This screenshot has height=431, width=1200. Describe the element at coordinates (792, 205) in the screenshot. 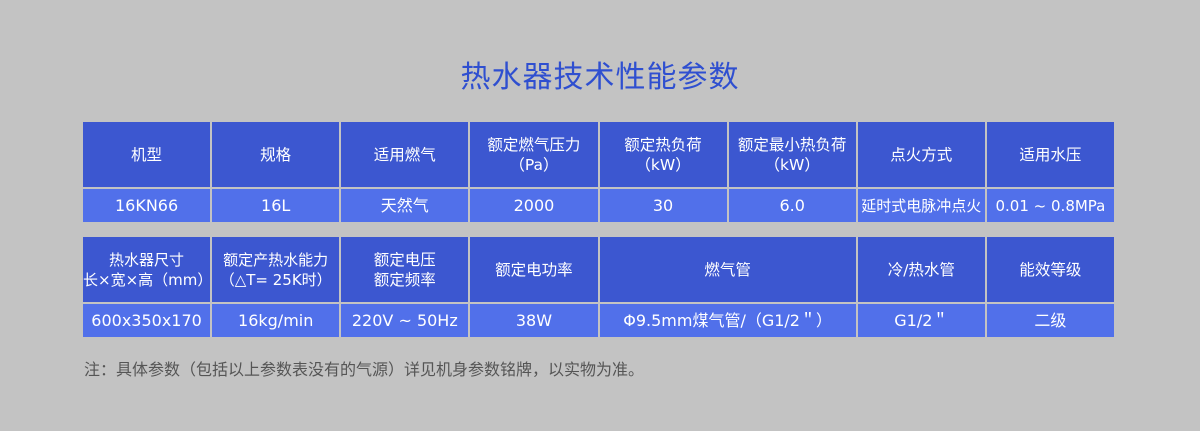

I see `data-cell: 6.0` at that location.